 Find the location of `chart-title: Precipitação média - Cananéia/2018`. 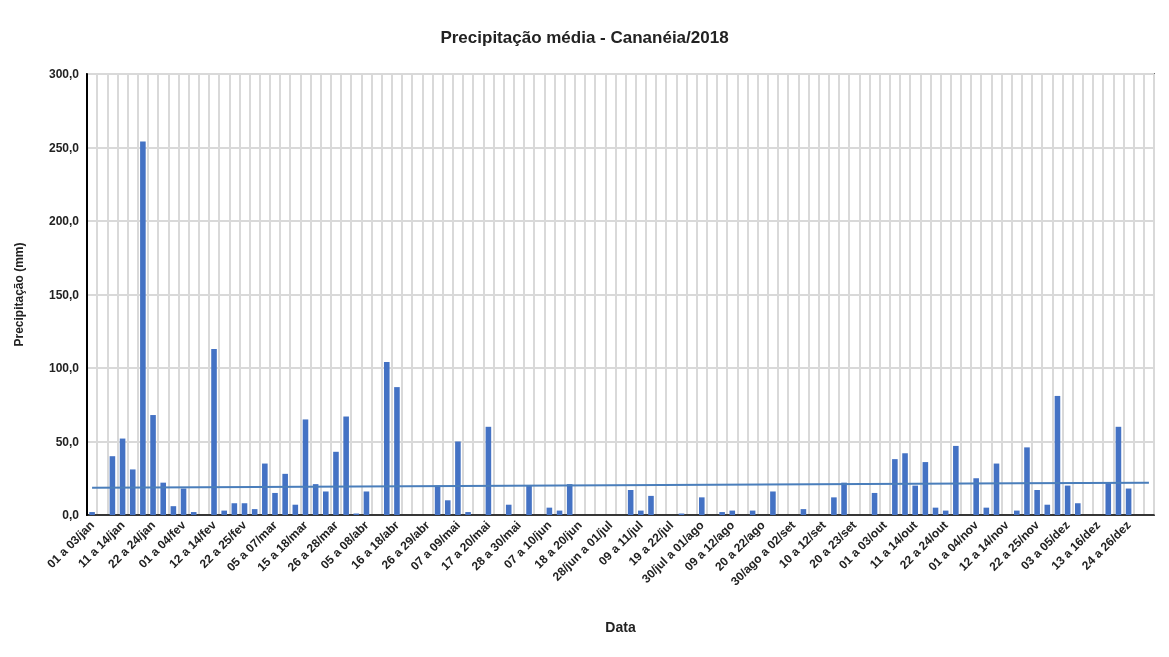

chart-title: Precipitação média - Cananéia/2018 is located at coordinates (584, 37).